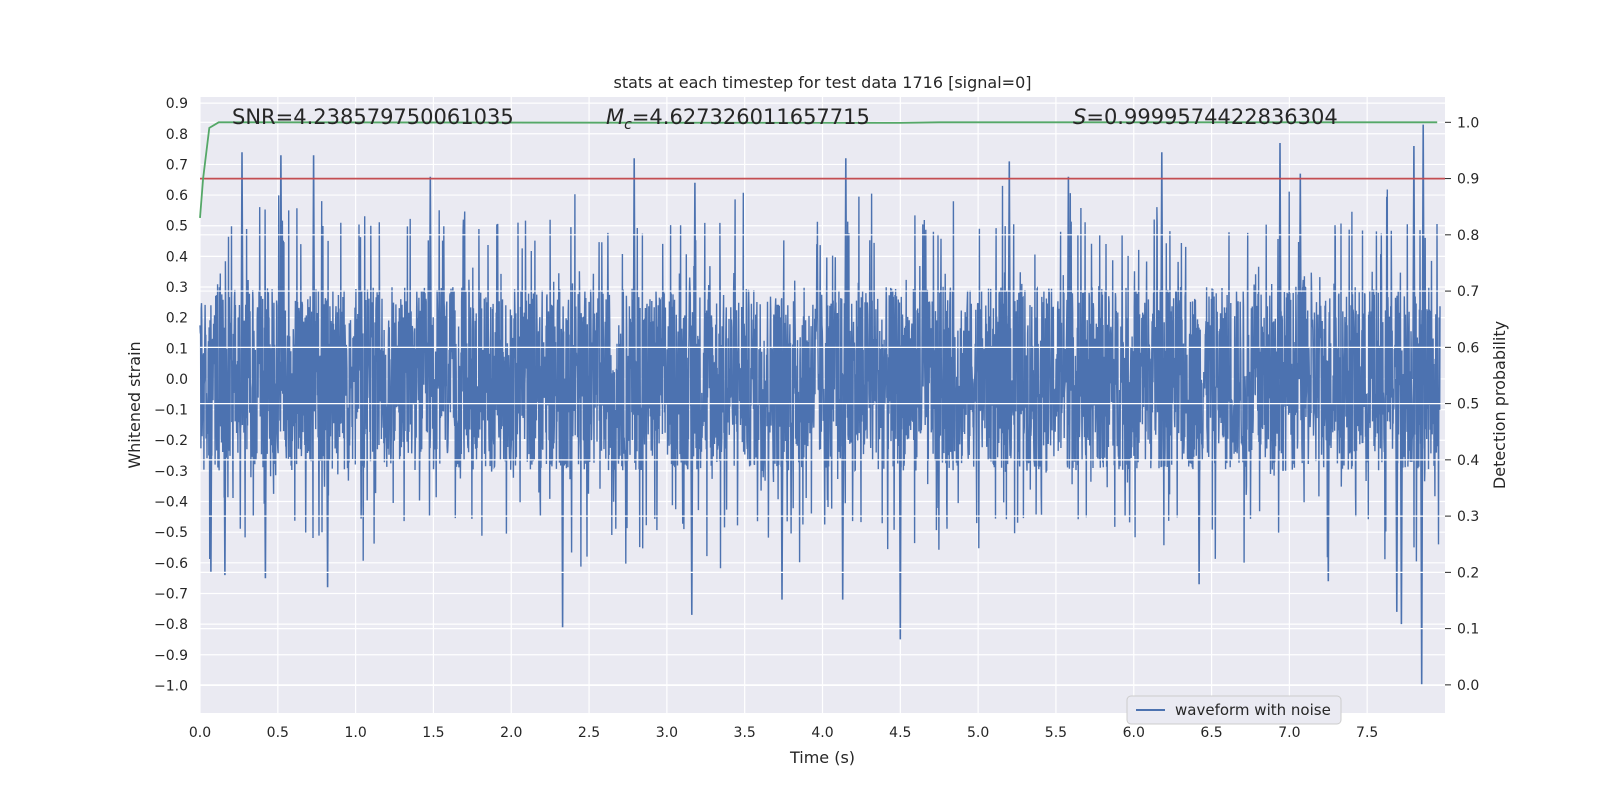  I want to click on x-tick-label: 0.0, so click(200, 733).